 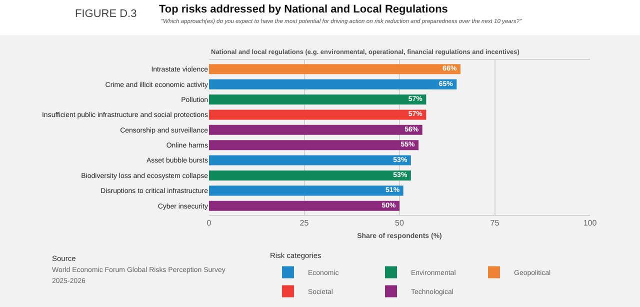 What do you see at coordinates (399, 223) in the screenshot?
I see `x-tick-label: 50` at bounding box center [399, 223].